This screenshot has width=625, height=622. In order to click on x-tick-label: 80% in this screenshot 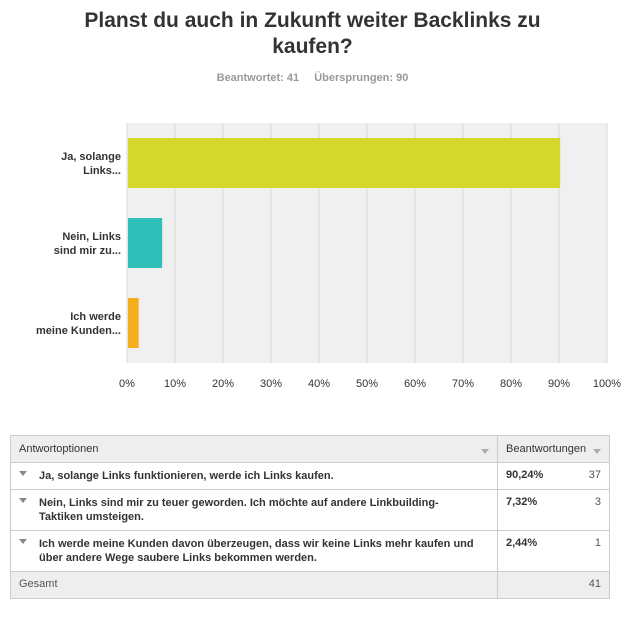, I will do `click(511, 384)`.